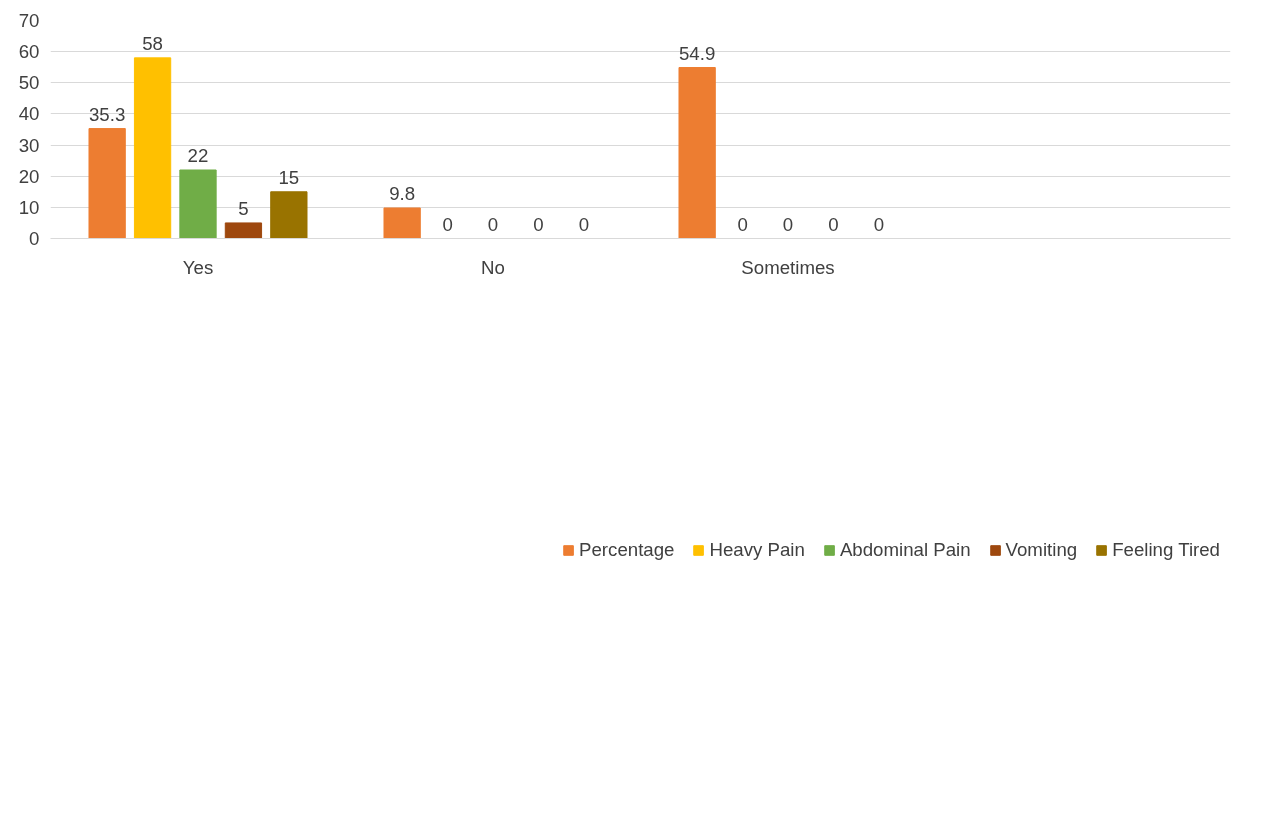 The height and width of the screenshot is (831, 1276). I want to click on y-tick-label: 20, so click(29, 176).